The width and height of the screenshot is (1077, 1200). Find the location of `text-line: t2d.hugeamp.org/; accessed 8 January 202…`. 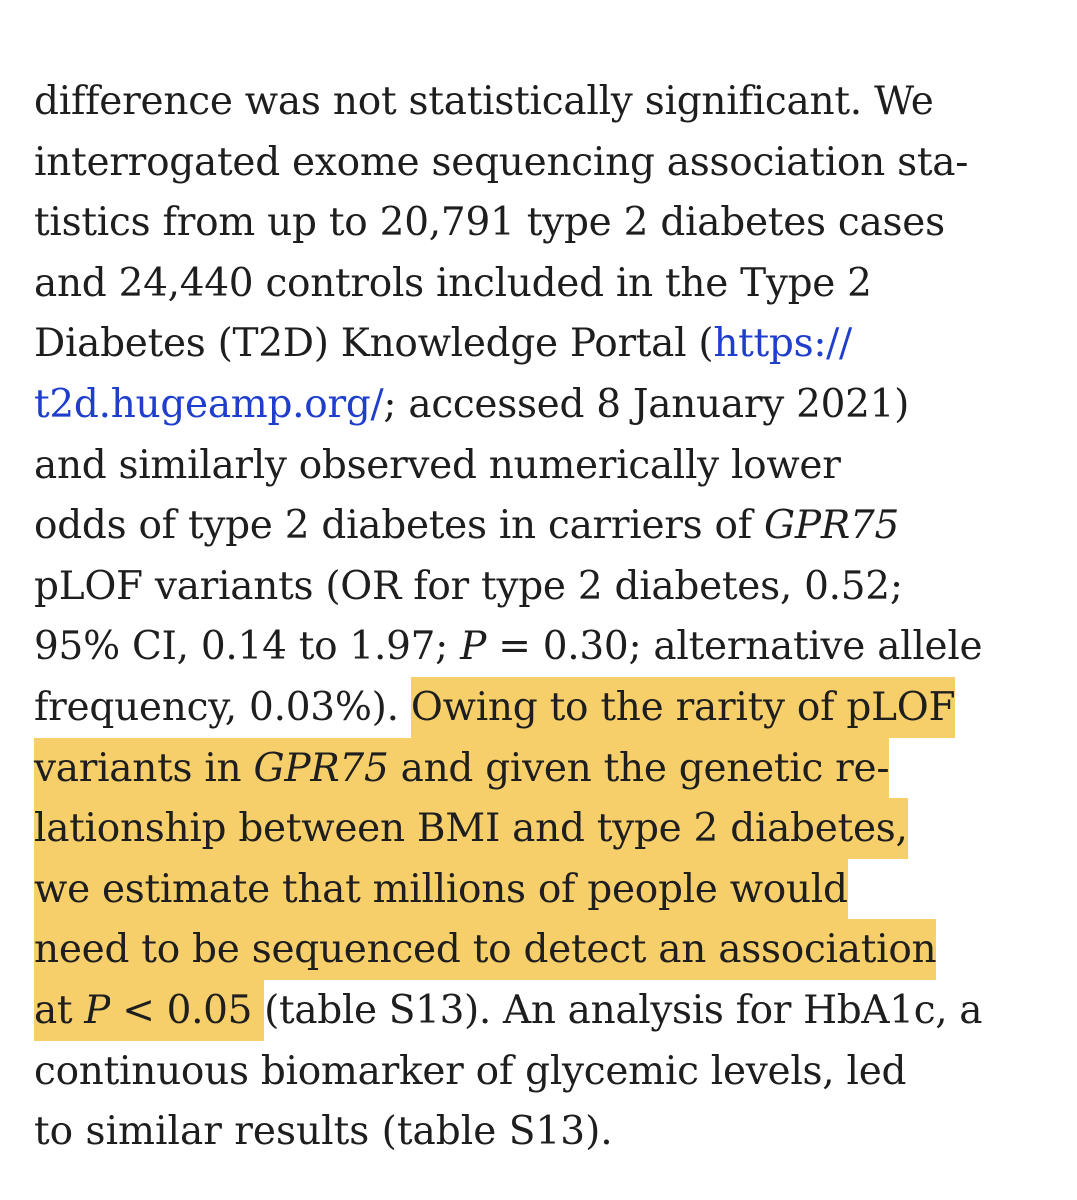

text-line: t2d.hugeamp.org/; accessed 8 January 202… is located at coordinates (514, 405).